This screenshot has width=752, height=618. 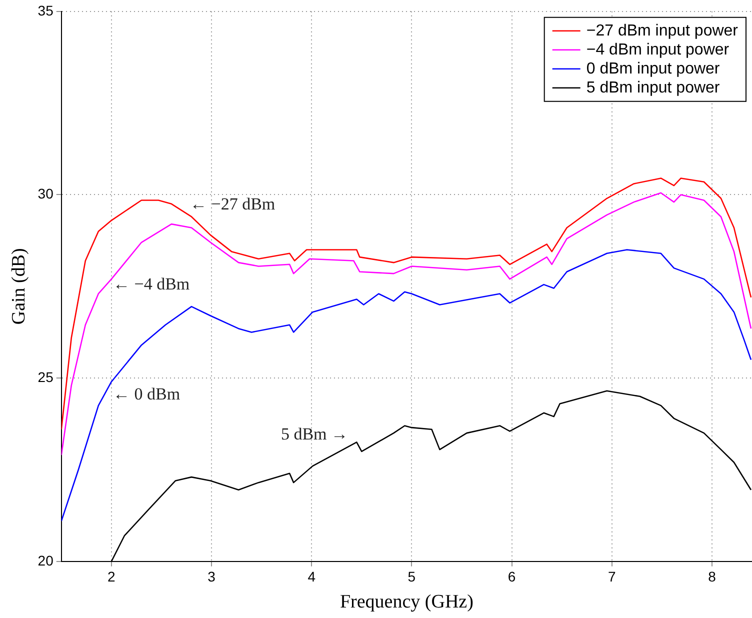 I want to click on annotation: ← −27 dBm, so click(x=233, y=204).